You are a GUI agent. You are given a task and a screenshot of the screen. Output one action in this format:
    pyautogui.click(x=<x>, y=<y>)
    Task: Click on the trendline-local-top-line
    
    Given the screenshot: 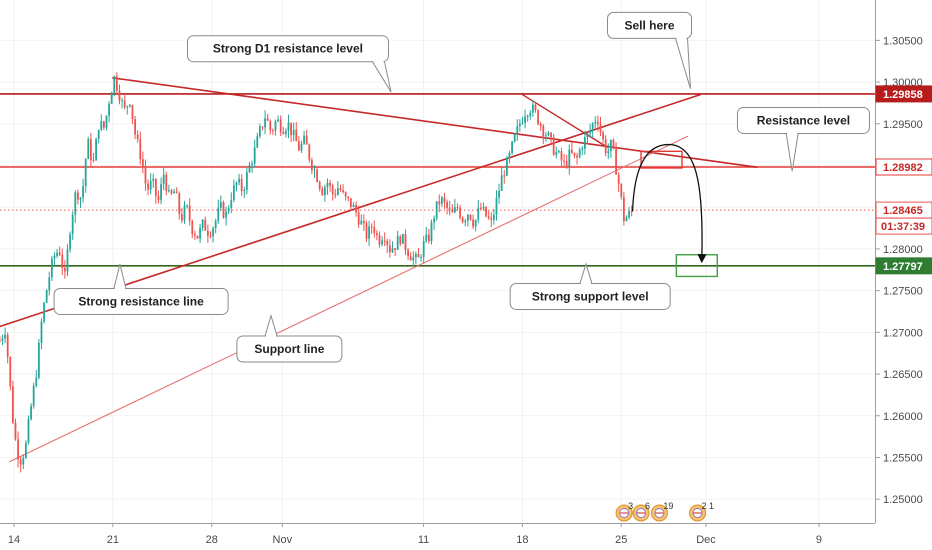 What is the action you would take?
    pyautogui.click(x=564, y=120)
    